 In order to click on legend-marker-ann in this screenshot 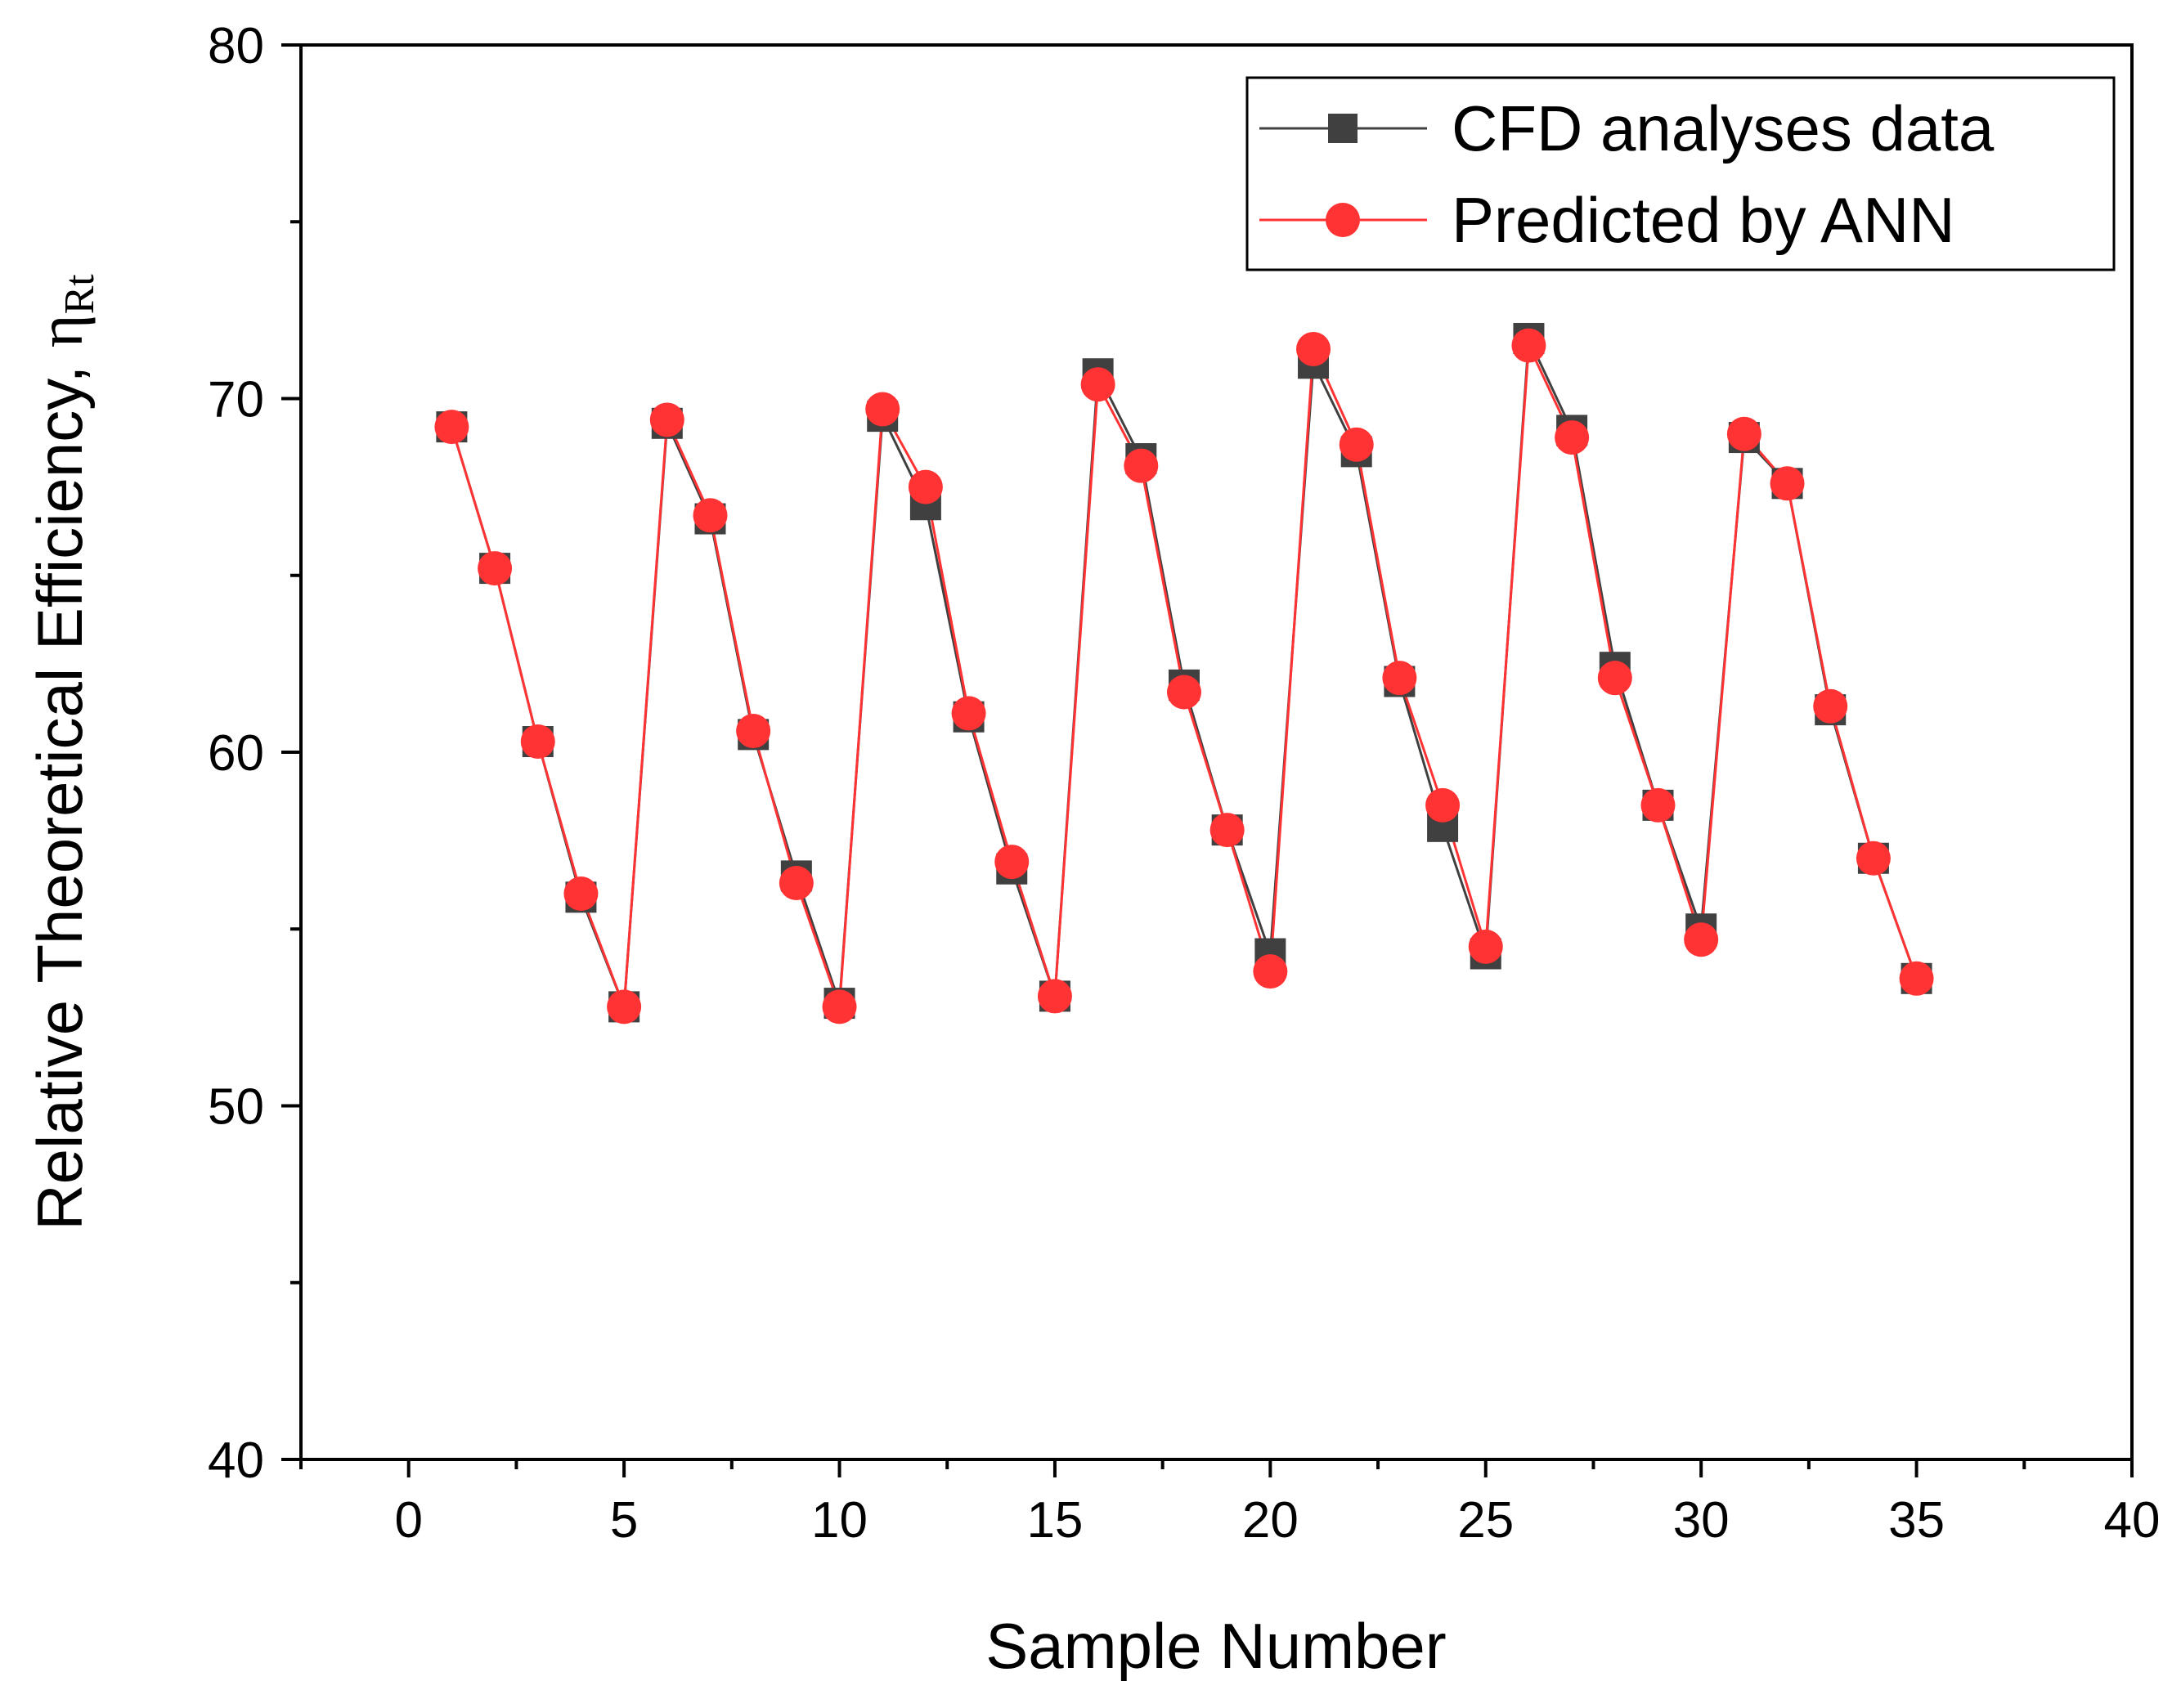, I will do `click(1343, 220)`.